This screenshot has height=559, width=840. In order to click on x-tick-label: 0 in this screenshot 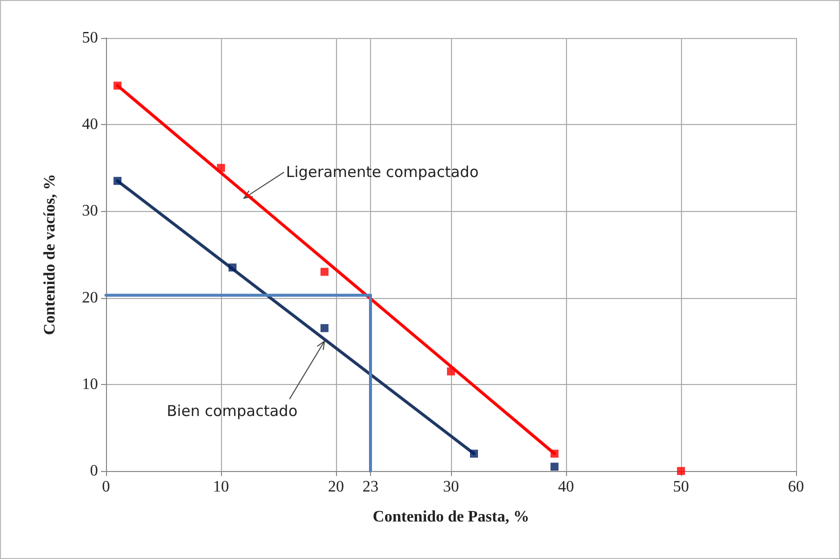, I will do `click(106, 487)`.